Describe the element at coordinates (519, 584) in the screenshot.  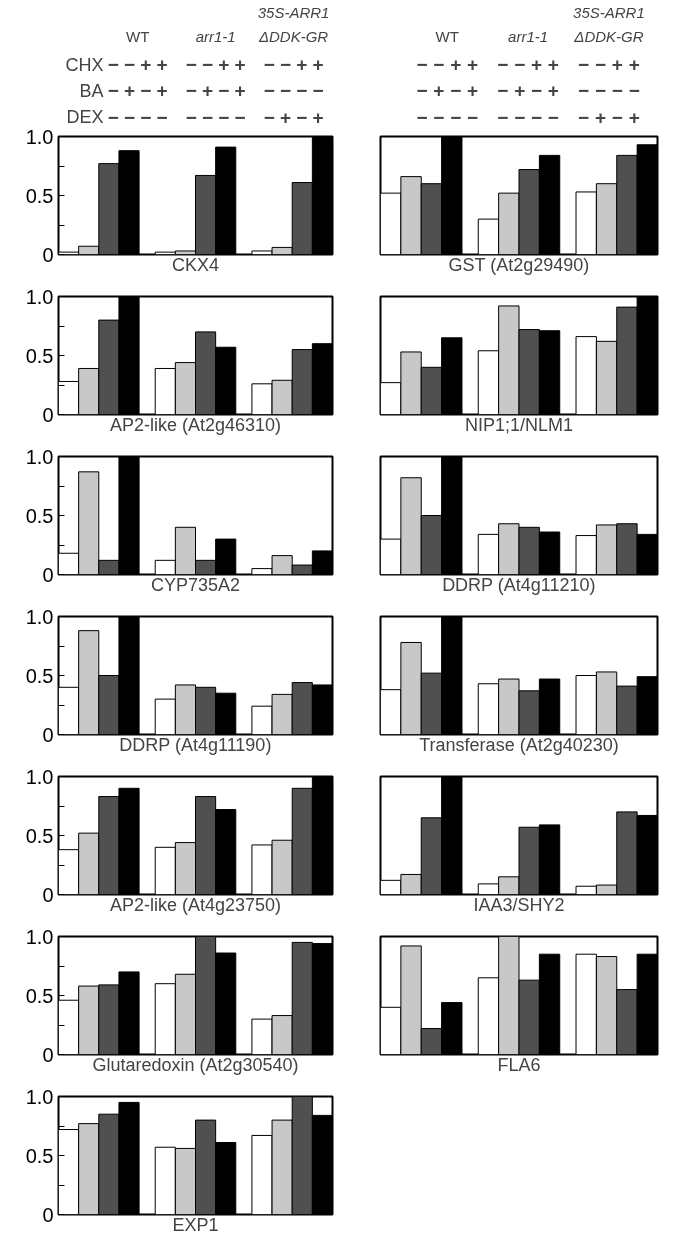
I see `x-axis-title: DDRP (At4g11210)` at that location.